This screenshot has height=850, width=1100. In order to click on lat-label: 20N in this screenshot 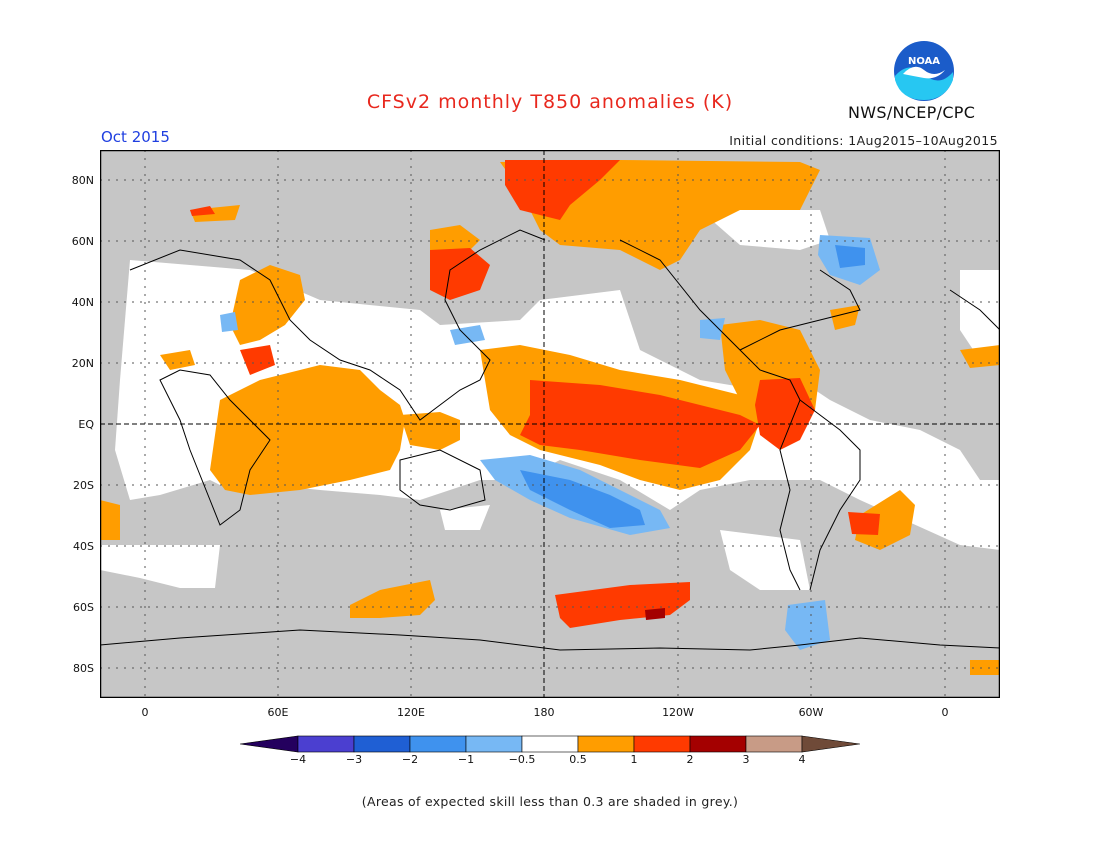, I will do `click(82, 363)`.